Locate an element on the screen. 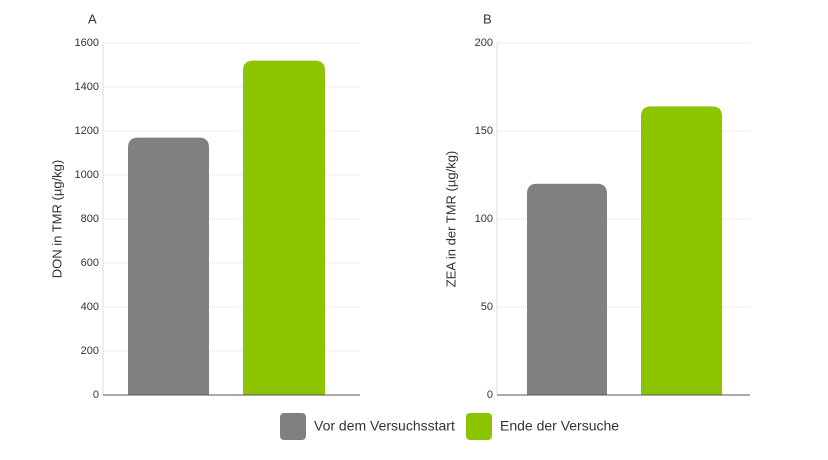  y-tick-label: 50 is located at coordinates (487, 307).